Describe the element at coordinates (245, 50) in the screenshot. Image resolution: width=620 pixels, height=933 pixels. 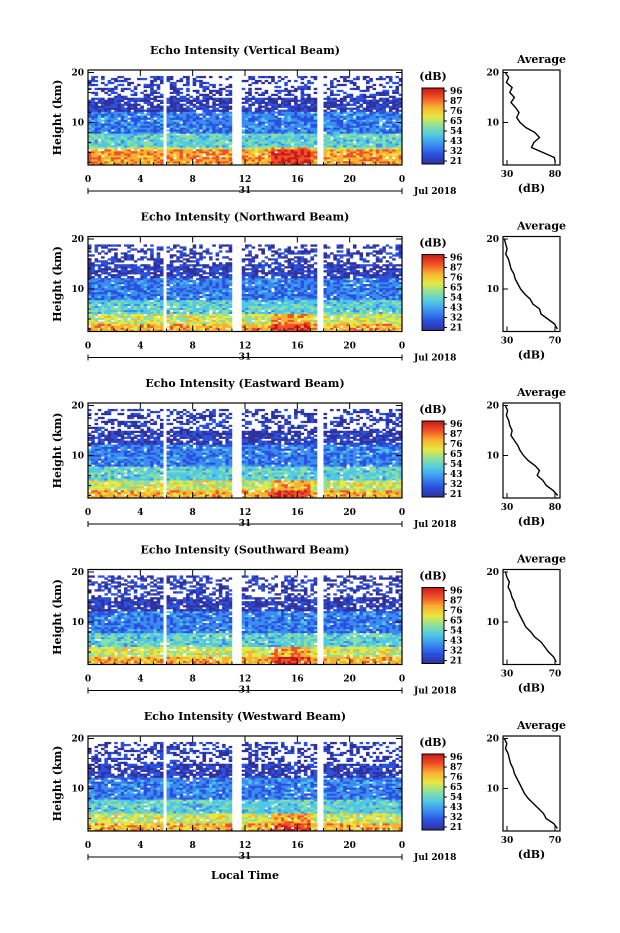
I see `panel-title: Echo Intensity (Vertical Beam)` at that location.